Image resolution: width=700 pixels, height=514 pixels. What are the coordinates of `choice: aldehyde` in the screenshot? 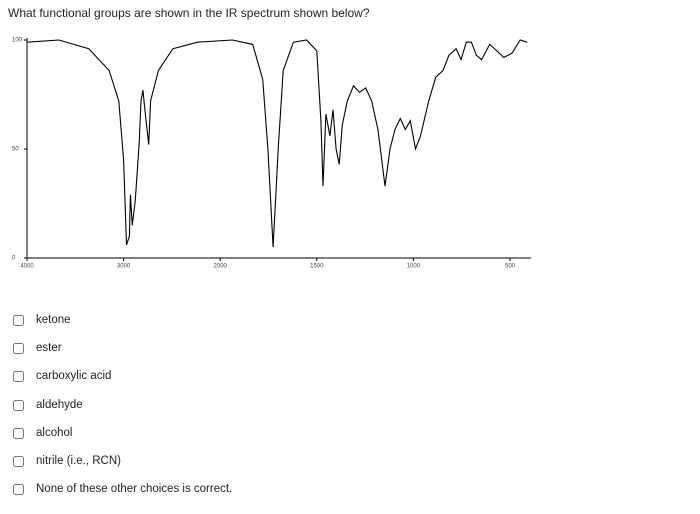 It's located at (122, 413).